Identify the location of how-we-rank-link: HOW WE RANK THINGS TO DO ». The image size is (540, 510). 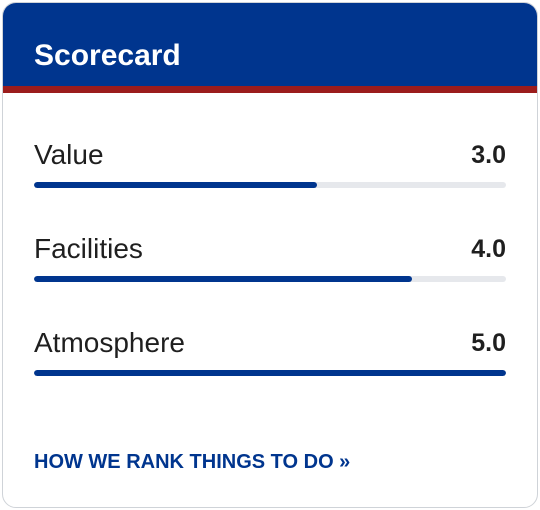
(192, 462).